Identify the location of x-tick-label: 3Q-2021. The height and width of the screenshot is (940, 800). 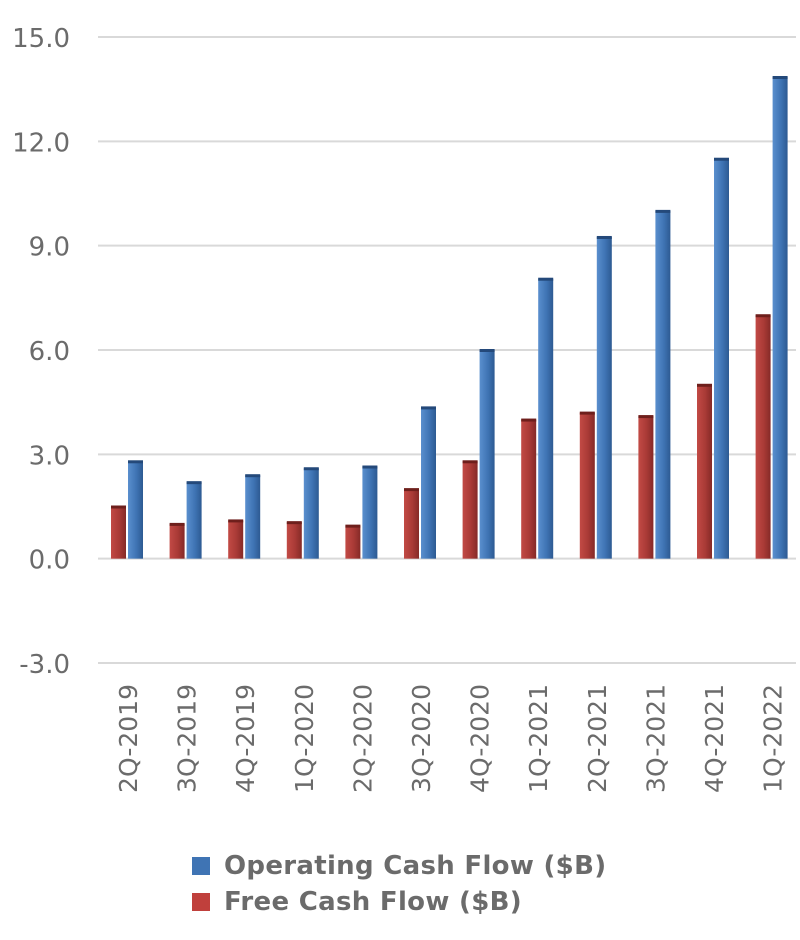
(655, 738).